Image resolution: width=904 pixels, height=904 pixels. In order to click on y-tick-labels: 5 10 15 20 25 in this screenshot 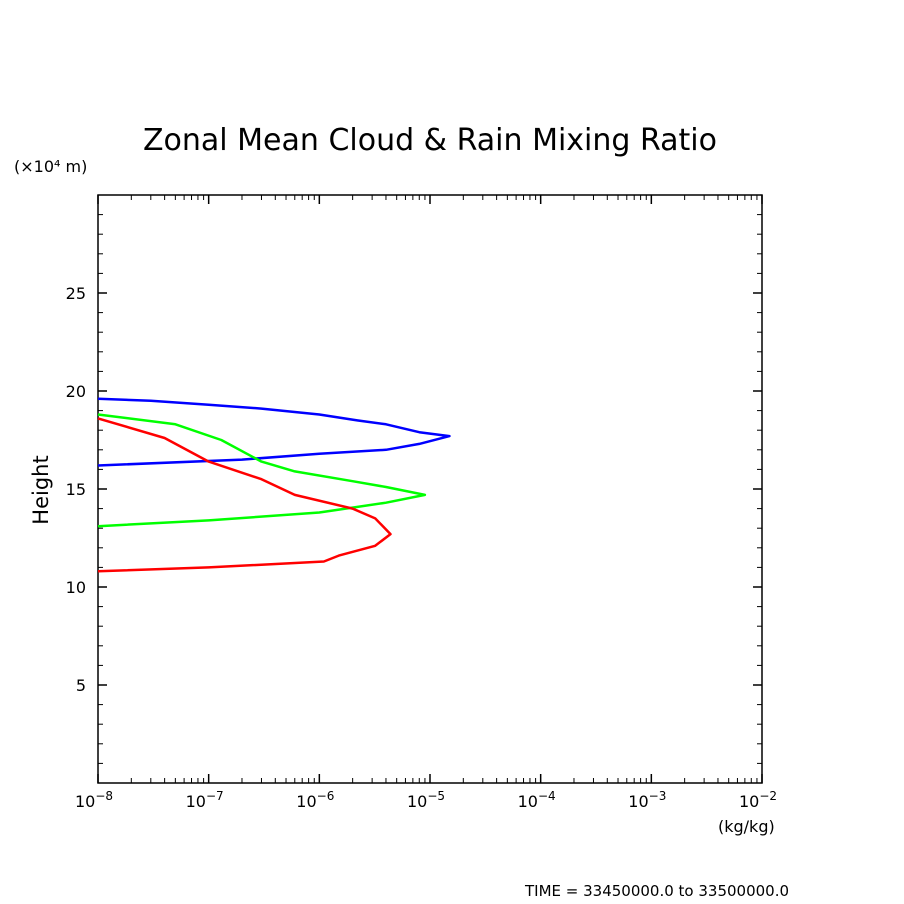, I will do `click(76, 489)`.